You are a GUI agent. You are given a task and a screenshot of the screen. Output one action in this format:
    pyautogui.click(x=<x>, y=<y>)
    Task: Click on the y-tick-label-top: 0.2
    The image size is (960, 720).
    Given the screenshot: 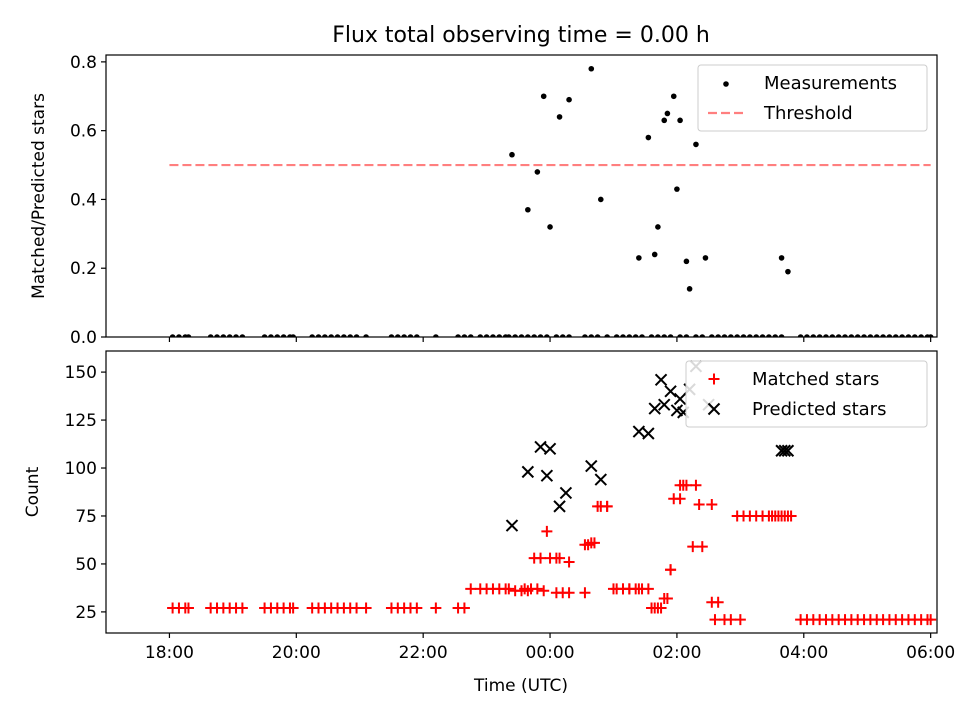 What is the action you would take?
    pyautogui.click(x=83, y=269)
    